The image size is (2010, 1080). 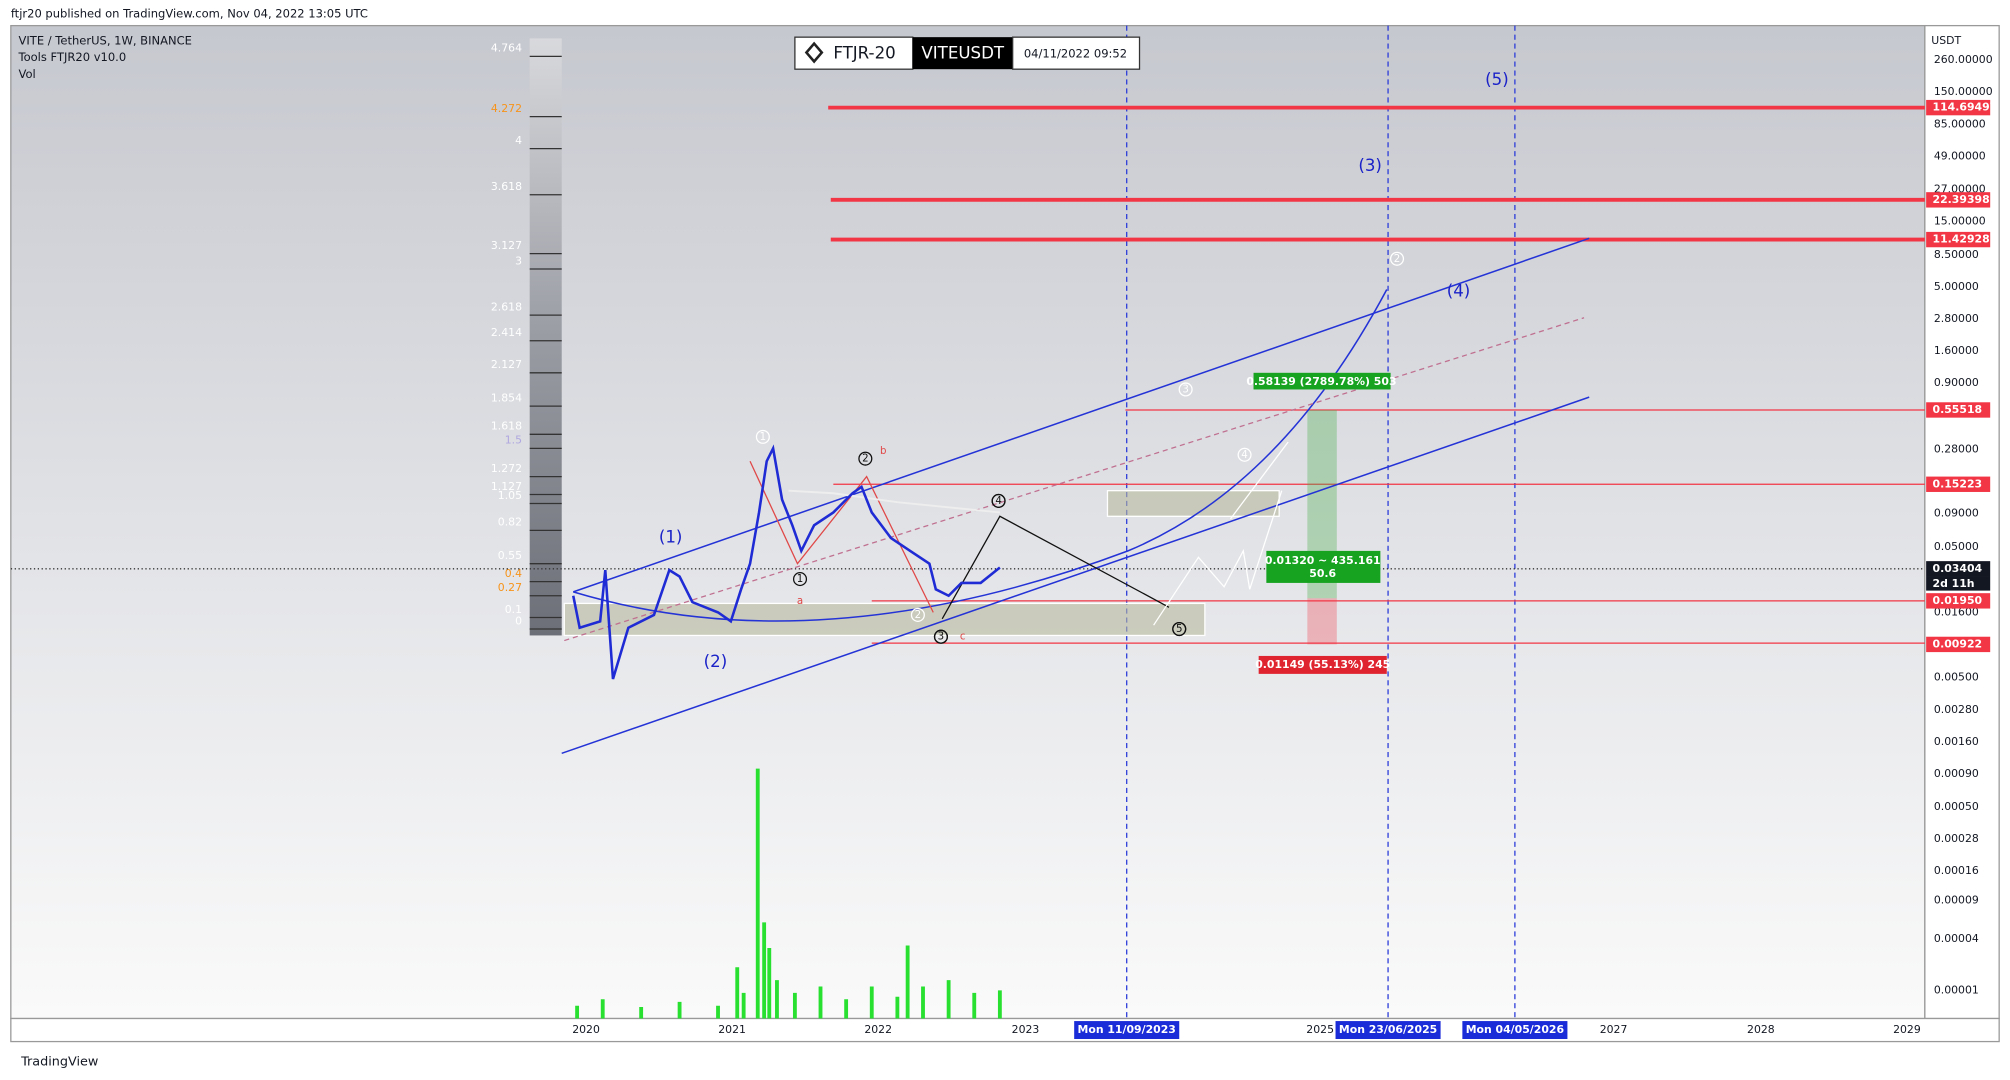 I want to click on target-box, so click(x=1322, y=381).